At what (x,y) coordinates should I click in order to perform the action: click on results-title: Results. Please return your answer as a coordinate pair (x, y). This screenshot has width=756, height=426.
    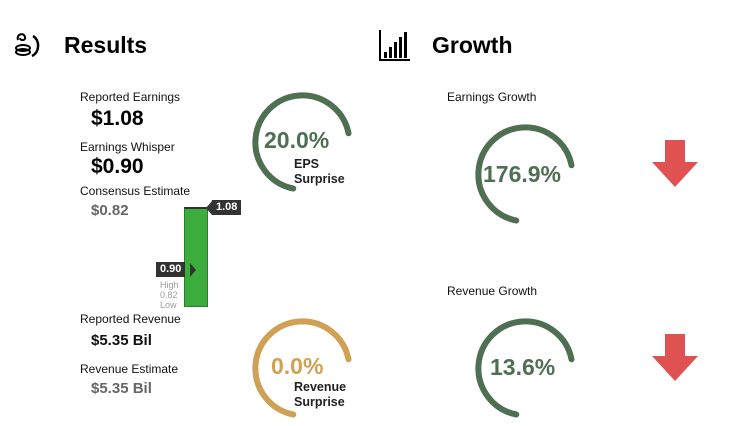
    Looking at the image, I should click on (106, 45).